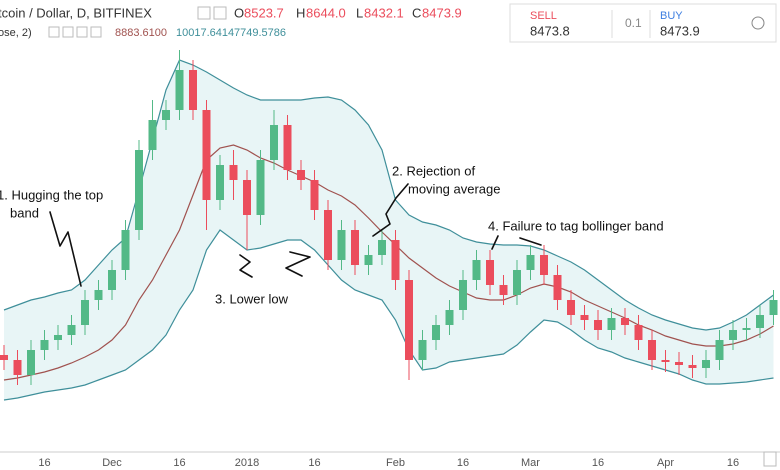  I want to click on x-tick-label: 2018, so click(247, 463).